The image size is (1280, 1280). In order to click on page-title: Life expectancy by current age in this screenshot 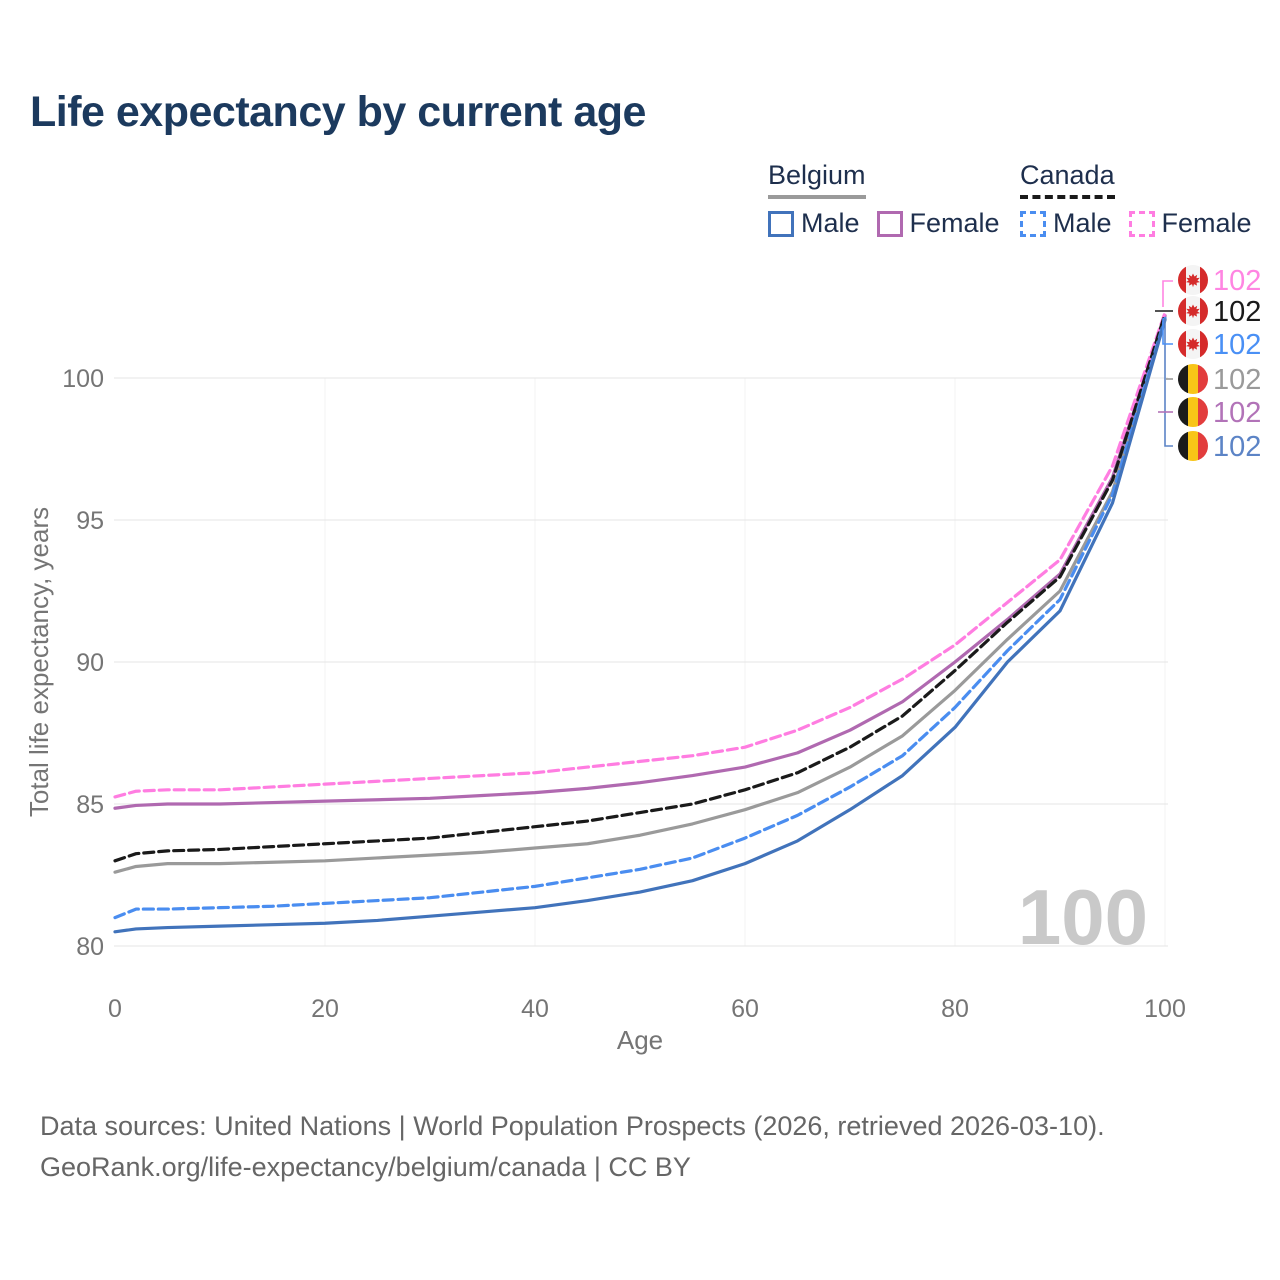, I will do `click(338, 112)`.